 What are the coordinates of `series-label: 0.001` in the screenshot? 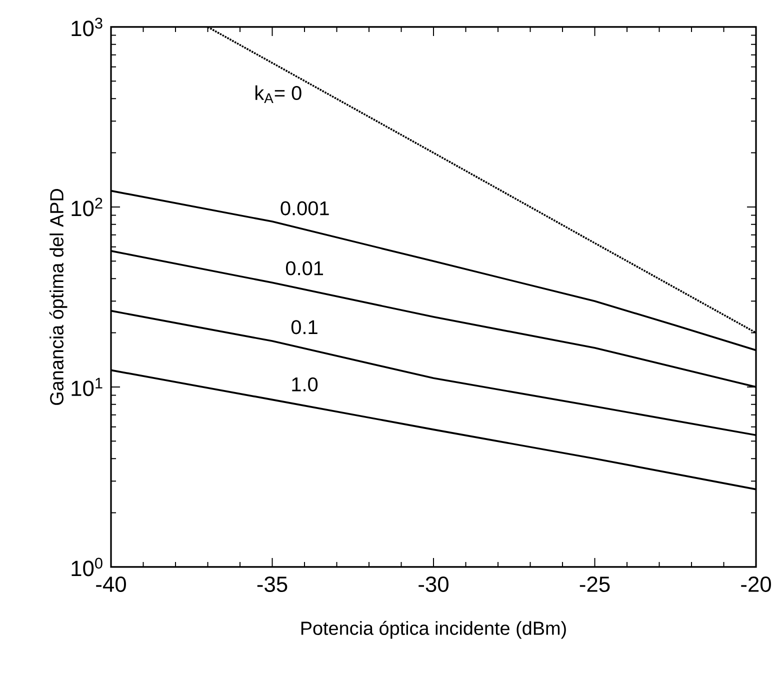 It's located at (304, 208).